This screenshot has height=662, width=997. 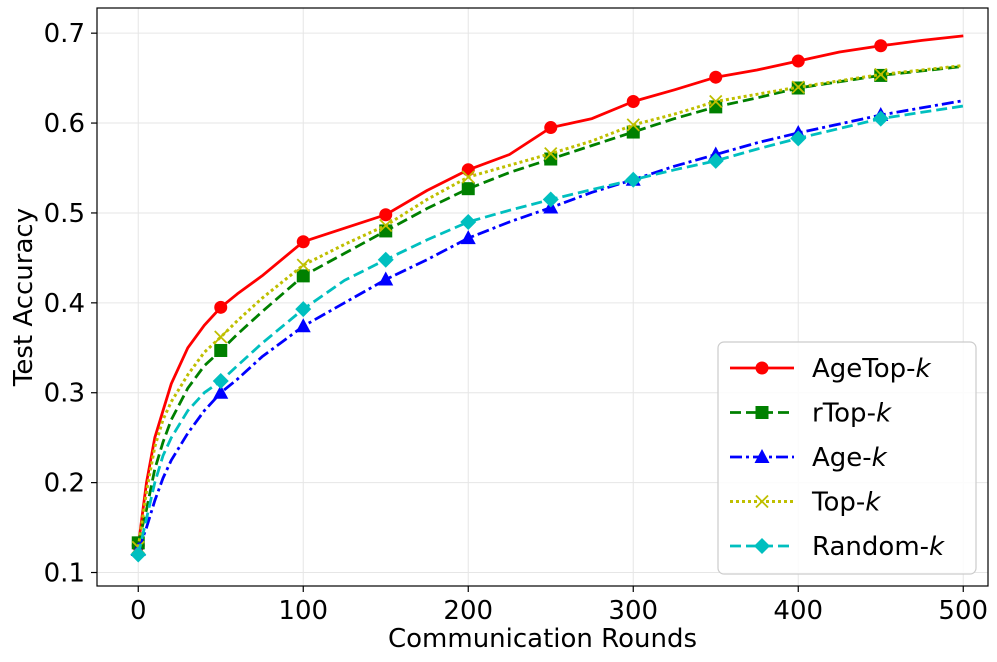 I want to click on y-axis-label: Test Accuracy, so click(x=24, y=297).